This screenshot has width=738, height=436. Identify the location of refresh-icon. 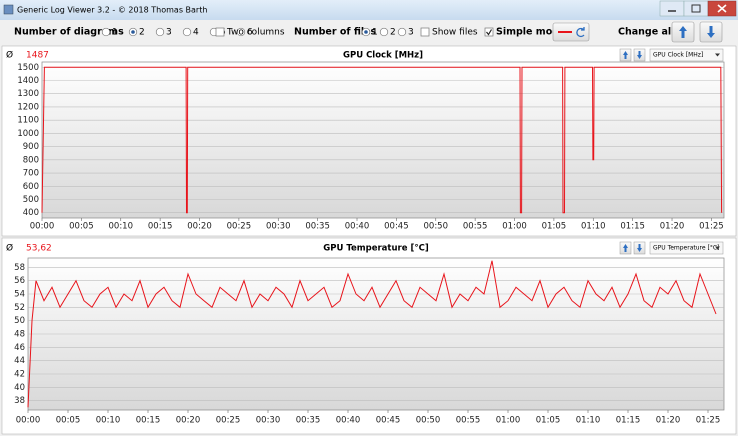
(580, 32).